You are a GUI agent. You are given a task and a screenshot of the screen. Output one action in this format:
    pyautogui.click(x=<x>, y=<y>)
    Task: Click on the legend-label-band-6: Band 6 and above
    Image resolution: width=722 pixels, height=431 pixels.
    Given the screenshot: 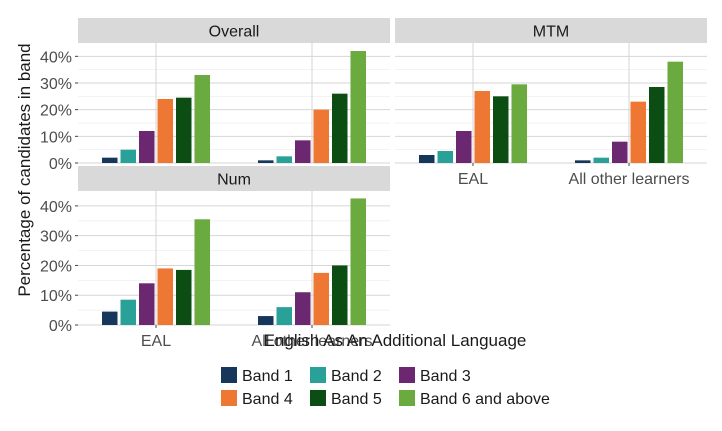 What is the action you would take?
    pyautogui.click(x=485, y=399)
    